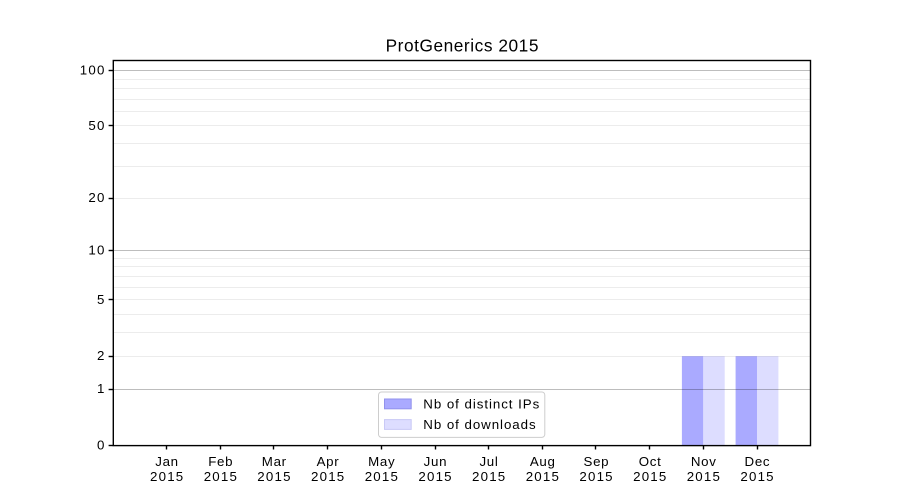 The image size is (900, 500). I want to click on svg-text: Mar, so click(274, 461).